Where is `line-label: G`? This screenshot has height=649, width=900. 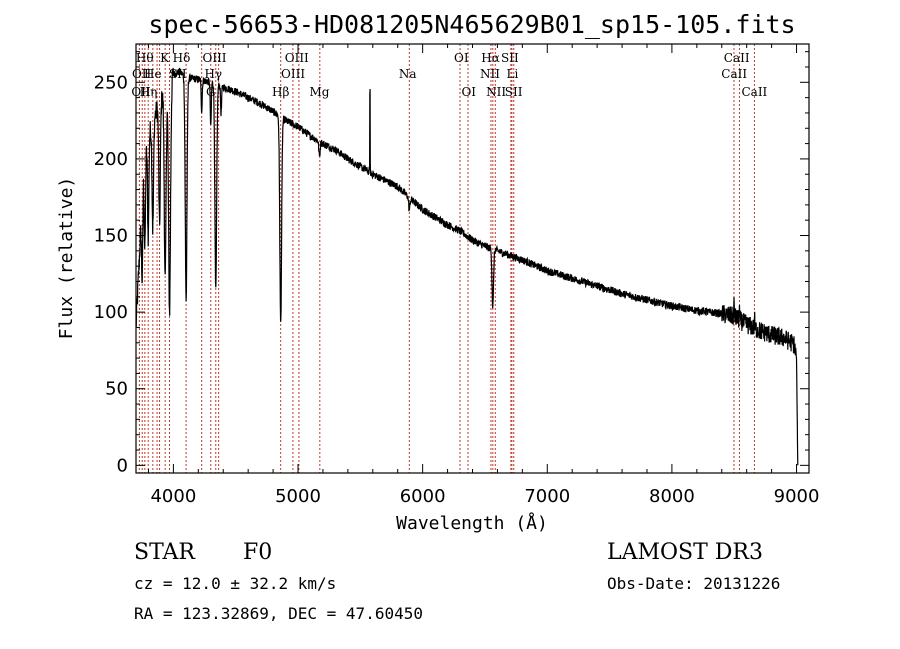 line-label: G is located at coordinates (211, 92).